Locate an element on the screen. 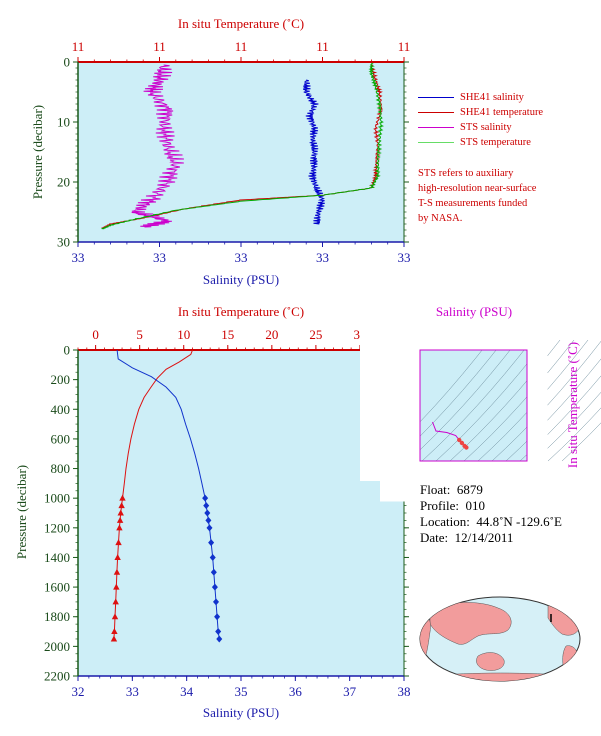  profile-label: Profile: is located at coordinates (439, 505).